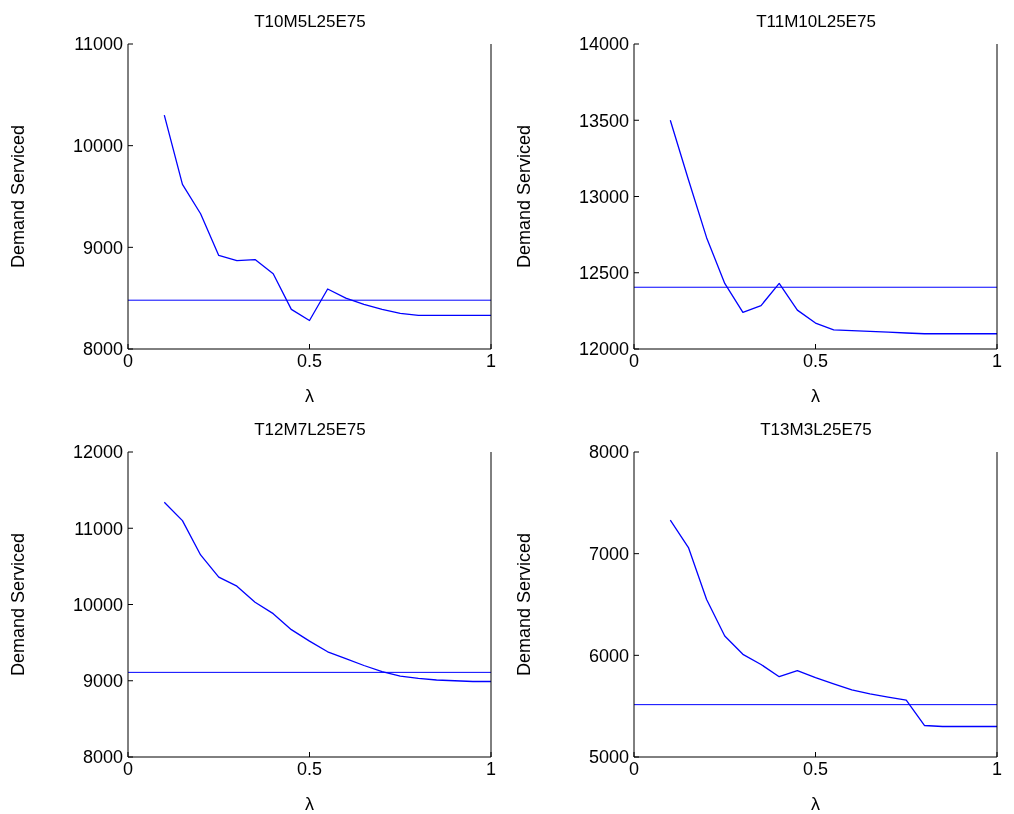  I want to click on chart-title: T11M10L25E75, so click(816, 22).